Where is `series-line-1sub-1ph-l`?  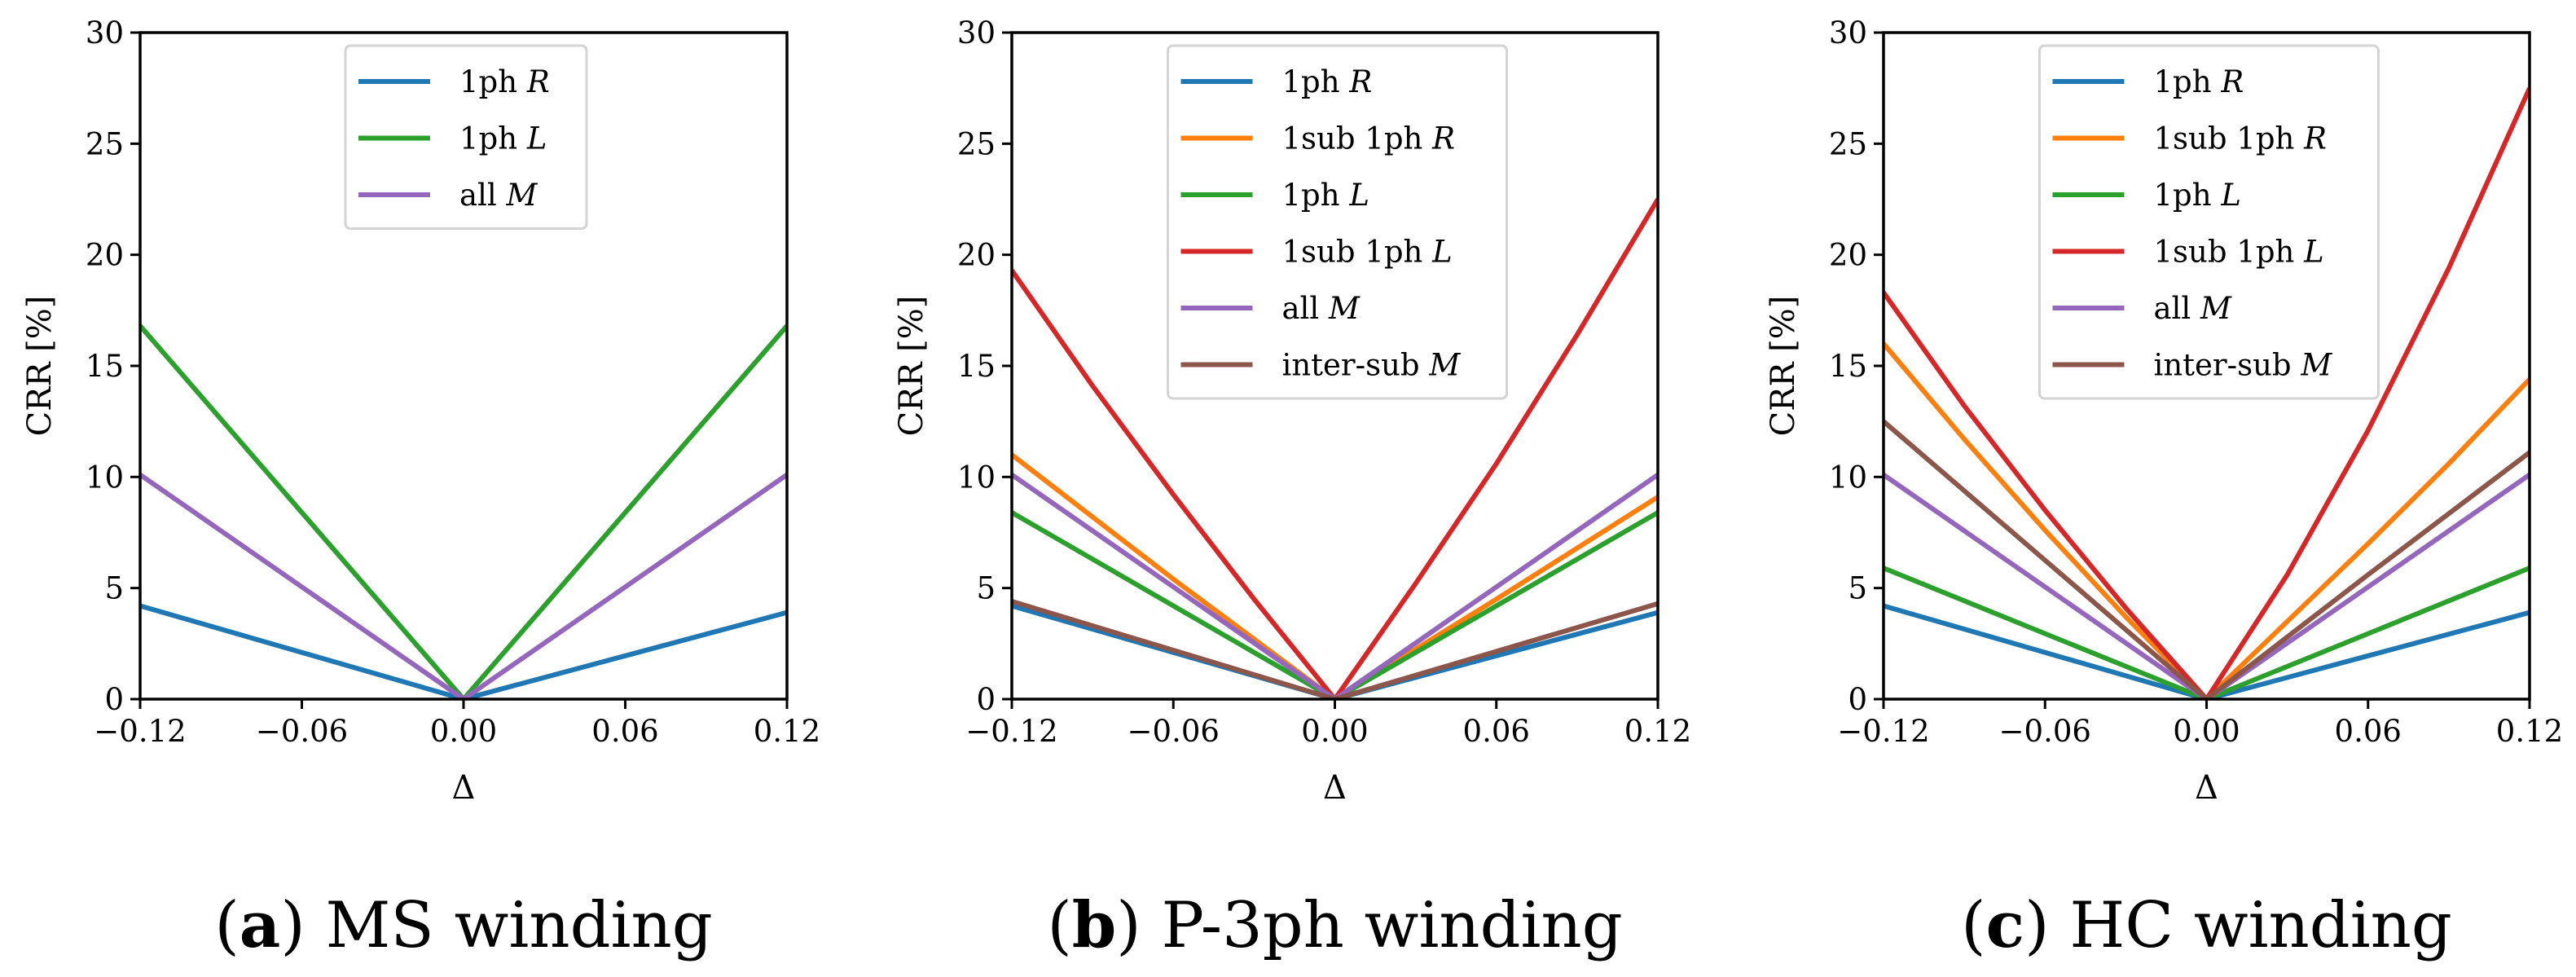
series-line-1sub-1ph-l is located at coordinates (1335, 448).